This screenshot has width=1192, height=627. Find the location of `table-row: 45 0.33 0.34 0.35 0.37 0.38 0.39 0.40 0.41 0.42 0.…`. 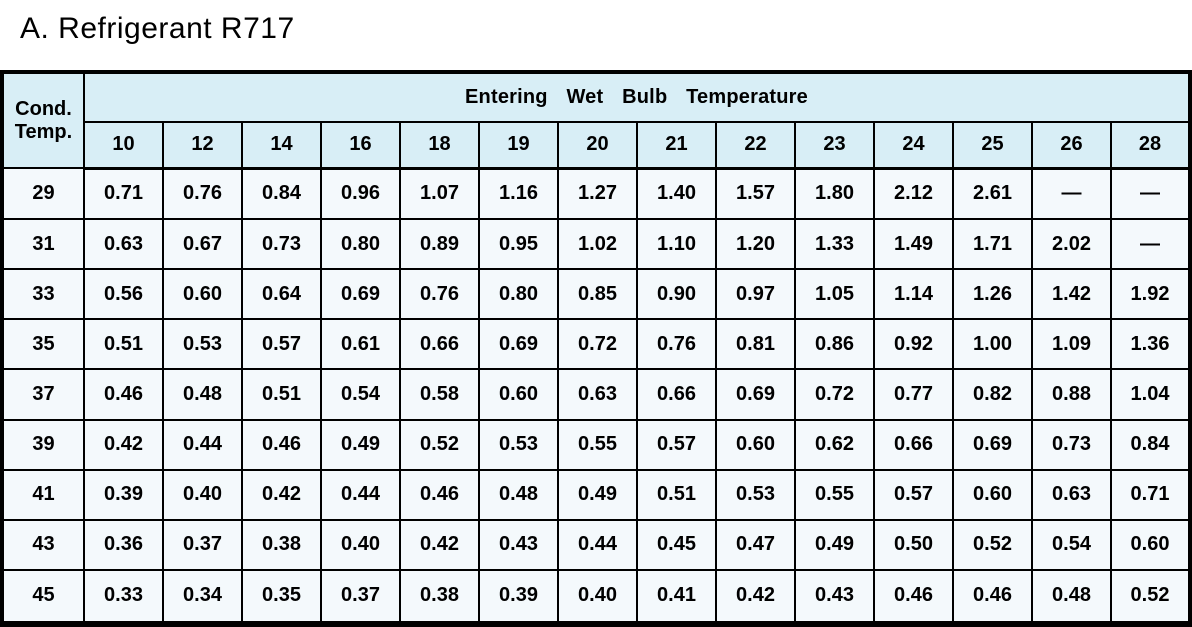

table-row: 45 0.33 0.34 0.35 0.37 0.38 0.39 0.40 0.41 0.42 0.… is located at coordinates (596, 597).